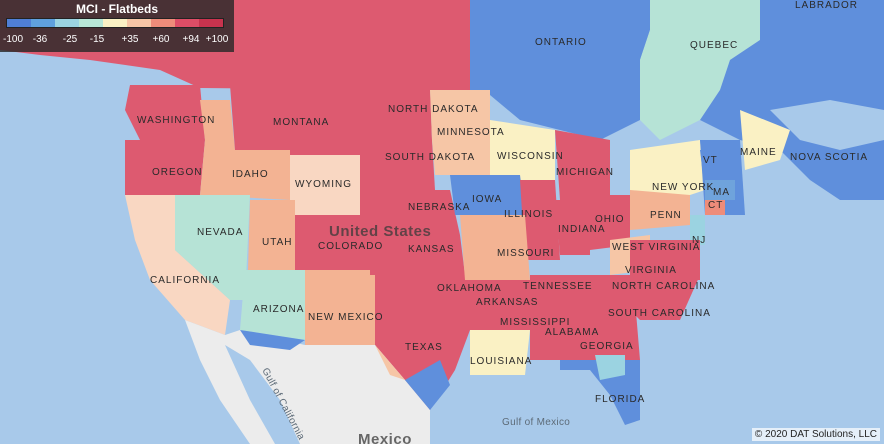  What do you see at coordinates (536, 422) in the screenshot?
I see `label-gulf-of-mexico: Gulf of Mexico` at bounding box center [536, 422].